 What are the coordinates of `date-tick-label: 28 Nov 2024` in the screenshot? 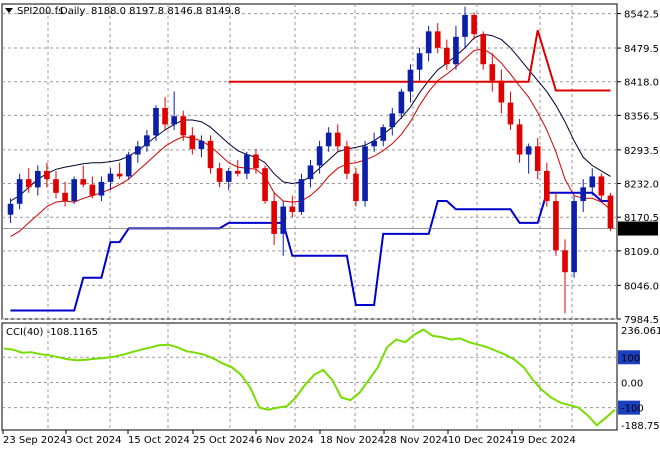 It's located at (416, 440).